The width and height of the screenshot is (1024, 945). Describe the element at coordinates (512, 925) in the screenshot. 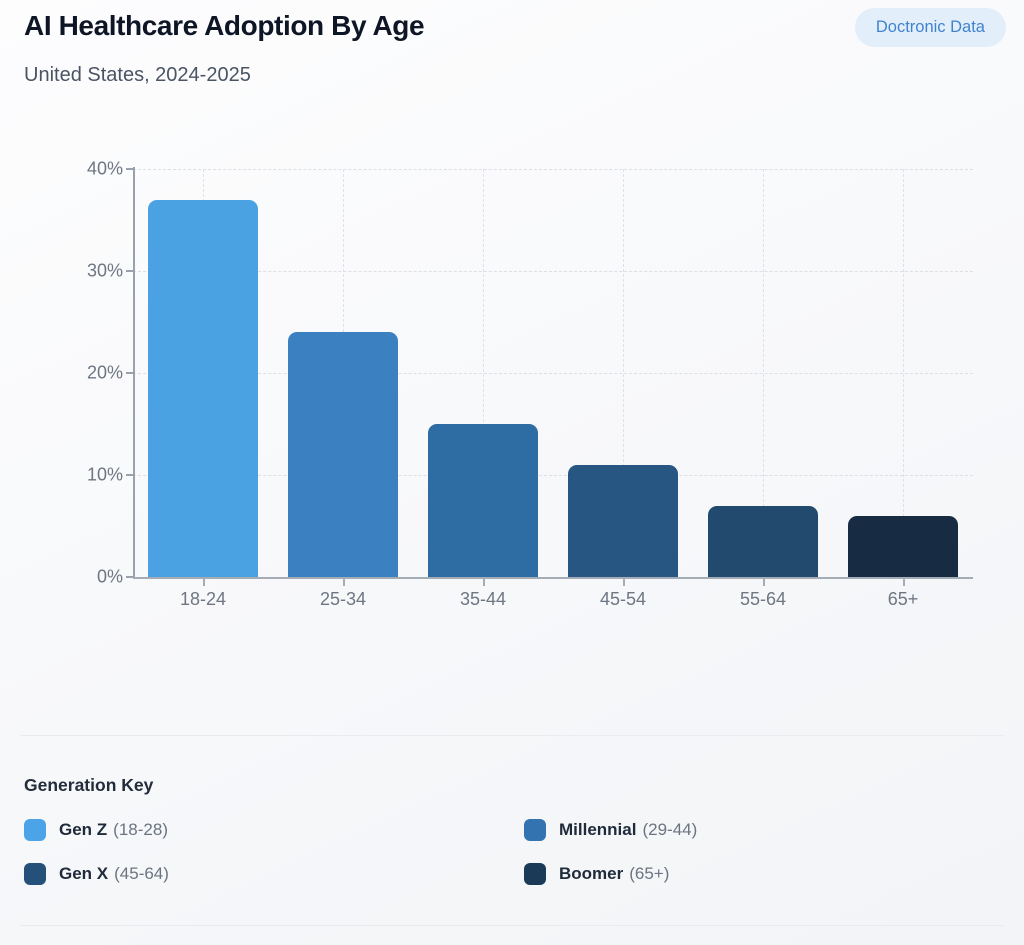

I see `divider-below-legend` at that location.